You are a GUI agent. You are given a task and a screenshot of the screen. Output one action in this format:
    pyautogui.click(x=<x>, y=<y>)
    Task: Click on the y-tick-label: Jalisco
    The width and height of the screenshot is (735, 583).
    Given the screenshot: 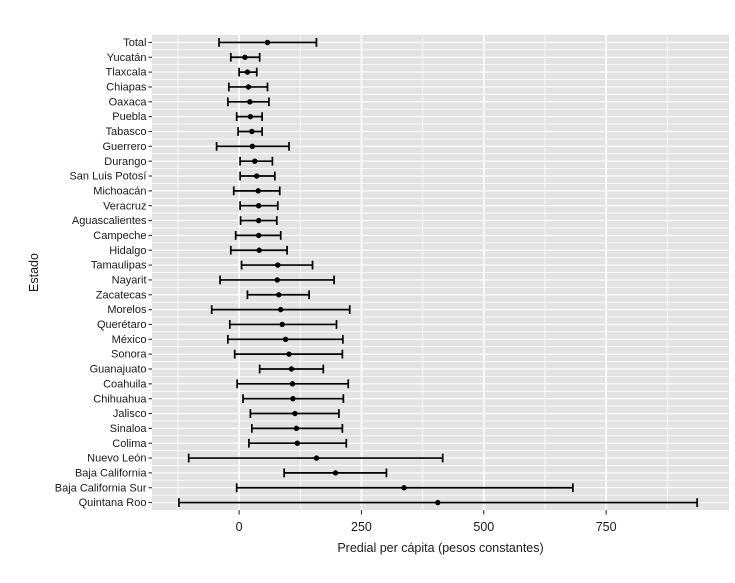 What is the action you would take?
    pyautogui.click(x=130, y=414)
    